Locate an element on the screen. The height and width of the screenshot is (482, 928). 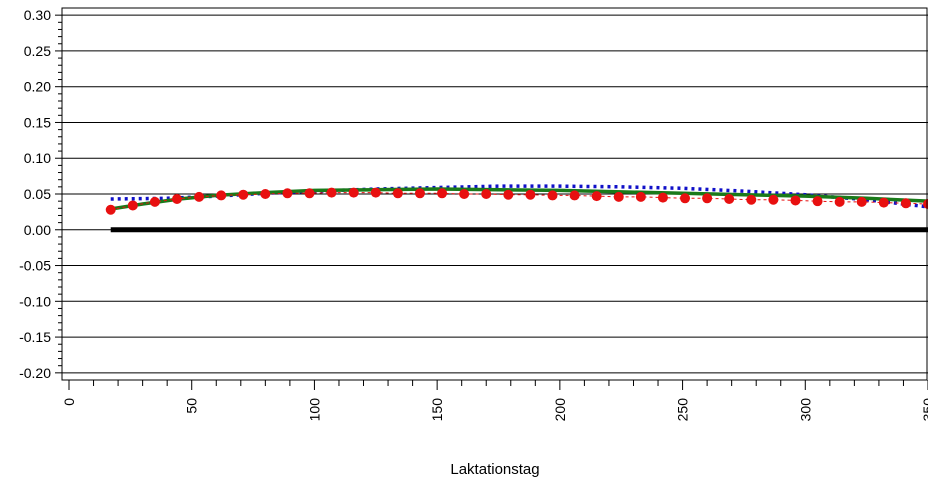
y-tick-label: 0.15 is located at coordinates (37, 122).